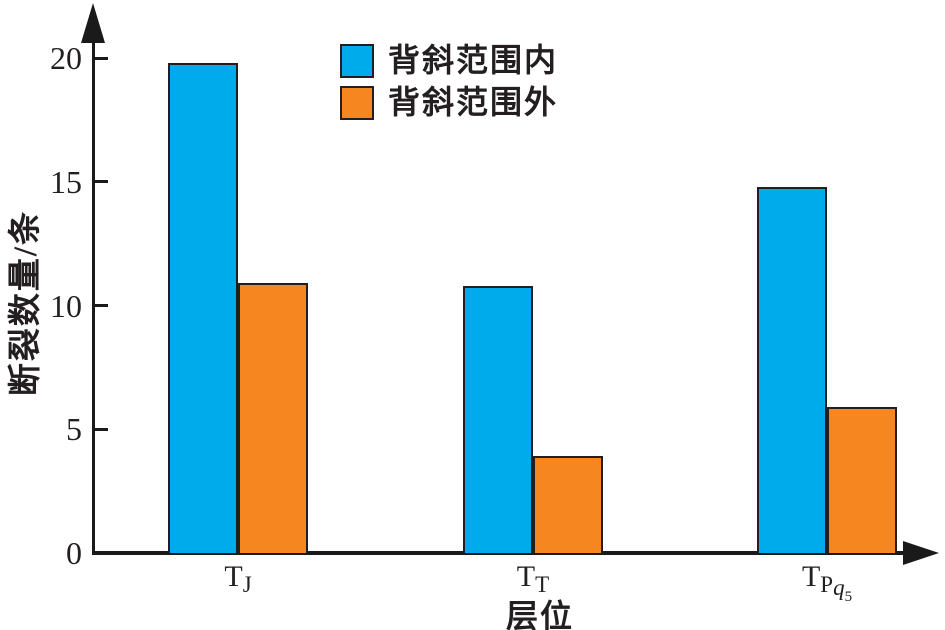 This screenshot has height=630, width=945. Describe the element at coordinates (357, 60) in the screenshot. I see `legend-swatch-inside-icon` at that location.